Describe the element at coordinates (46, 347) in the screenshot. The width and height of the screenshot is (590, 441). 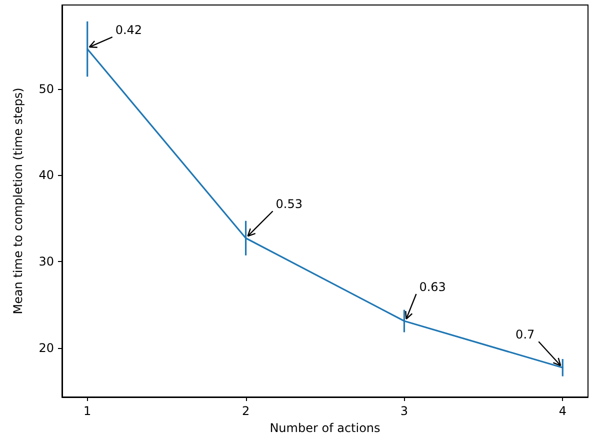
I see `y-tick-label: 20` at that location.